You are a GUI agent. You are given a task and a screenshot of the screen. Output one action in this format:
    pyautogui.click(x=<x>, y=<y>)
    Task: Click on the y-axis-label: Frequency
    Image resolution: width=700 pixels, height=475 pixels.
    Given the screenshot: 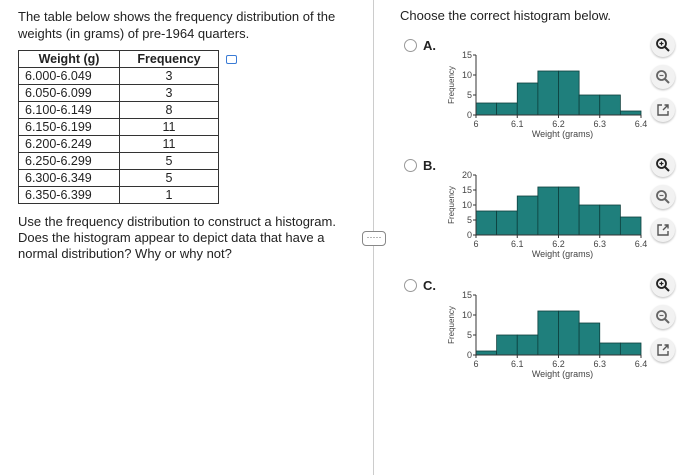 What is the action you would take?
    pyautogui.click(x=451, y=85)
    